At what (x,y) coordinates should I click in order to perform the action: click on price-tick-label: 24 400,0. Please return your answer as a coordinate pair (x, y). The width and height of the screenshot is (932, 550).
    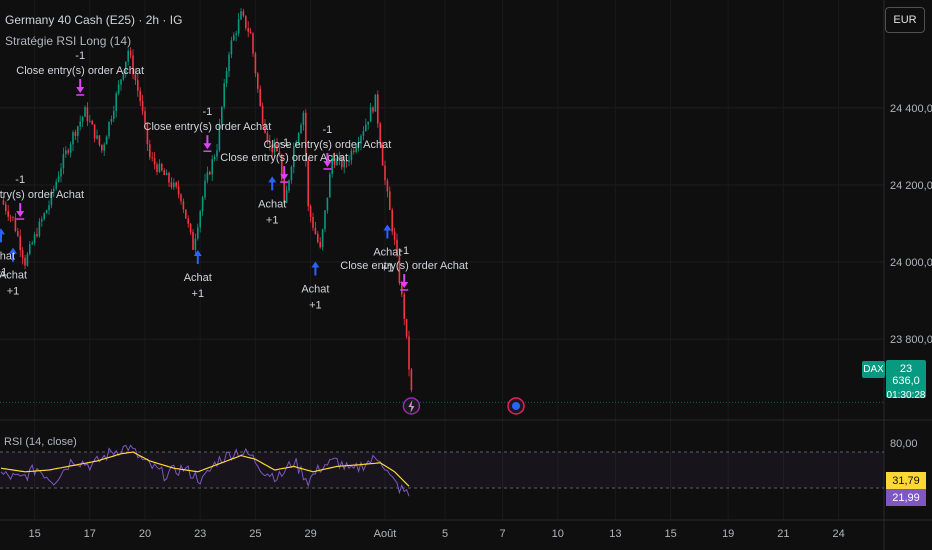
    Looking at the image, I should click on (911, 109).